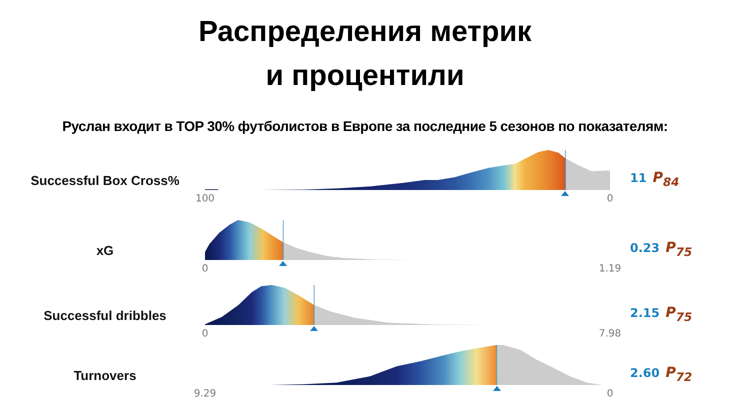  I want to click on y-axis-title: xG, so click(105, 250).